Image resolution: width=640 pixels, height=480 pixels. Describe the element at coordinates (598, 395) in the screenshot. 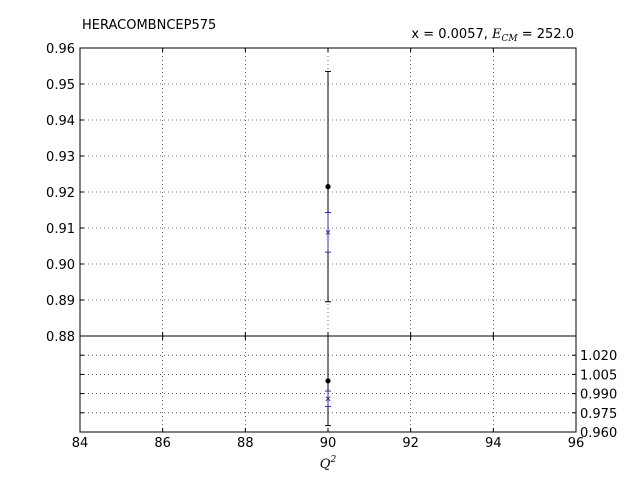

I see `bottom-panel-y-tick-label: 0.990` at that location.